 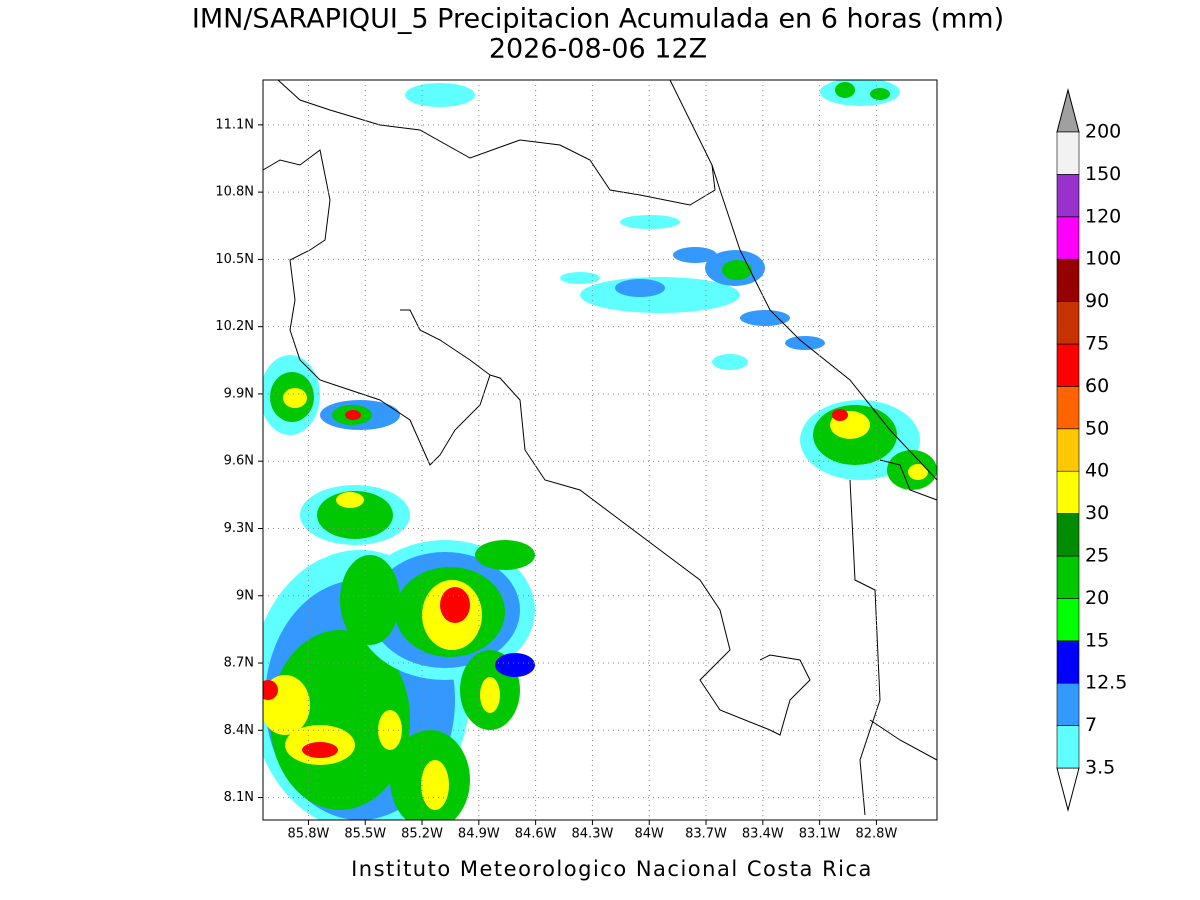 I want to click on legend-label: 60, so click(x=1097, y=386).